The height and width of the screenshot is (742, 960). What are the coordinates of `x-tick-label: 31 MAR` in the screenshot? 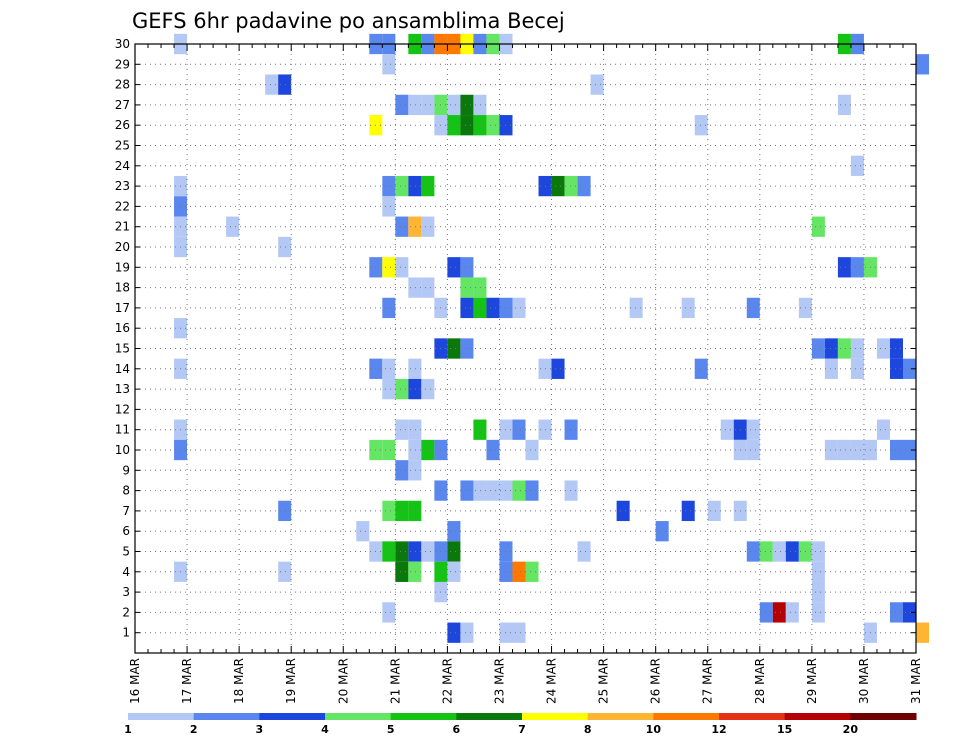 It's located at (916, 681).